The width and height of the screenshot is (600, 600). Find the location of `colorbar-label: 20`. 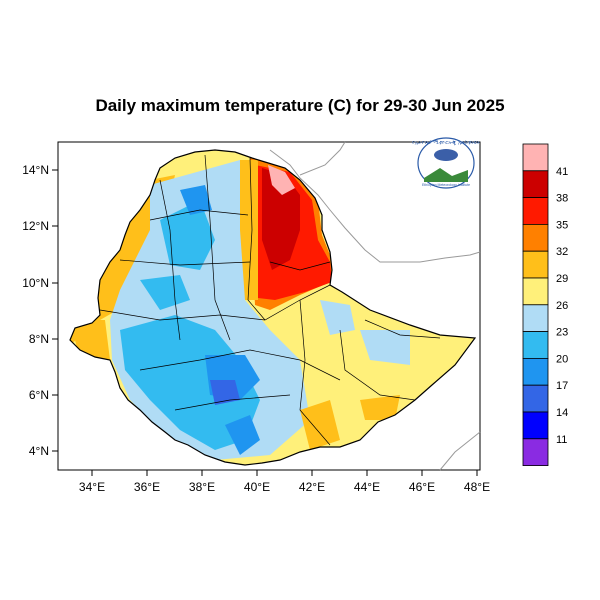

colorbar-label: 20 is located at coordinates (562, 359).